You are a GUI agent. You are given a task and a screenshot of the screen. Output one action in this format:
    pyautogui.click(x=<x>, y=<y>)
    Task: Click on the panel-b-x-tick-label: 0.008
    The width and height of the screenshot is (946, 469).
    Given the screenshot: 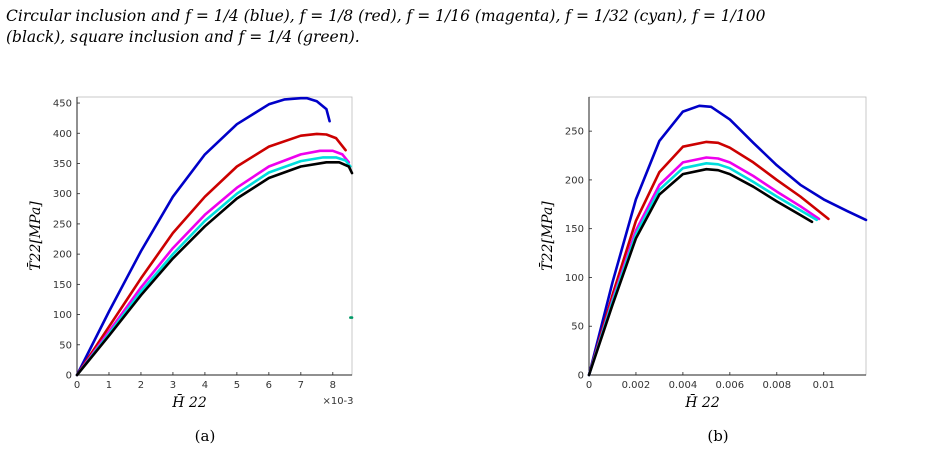 What is the action you would take?
    pyautogui.click(x=776, y=385)
    